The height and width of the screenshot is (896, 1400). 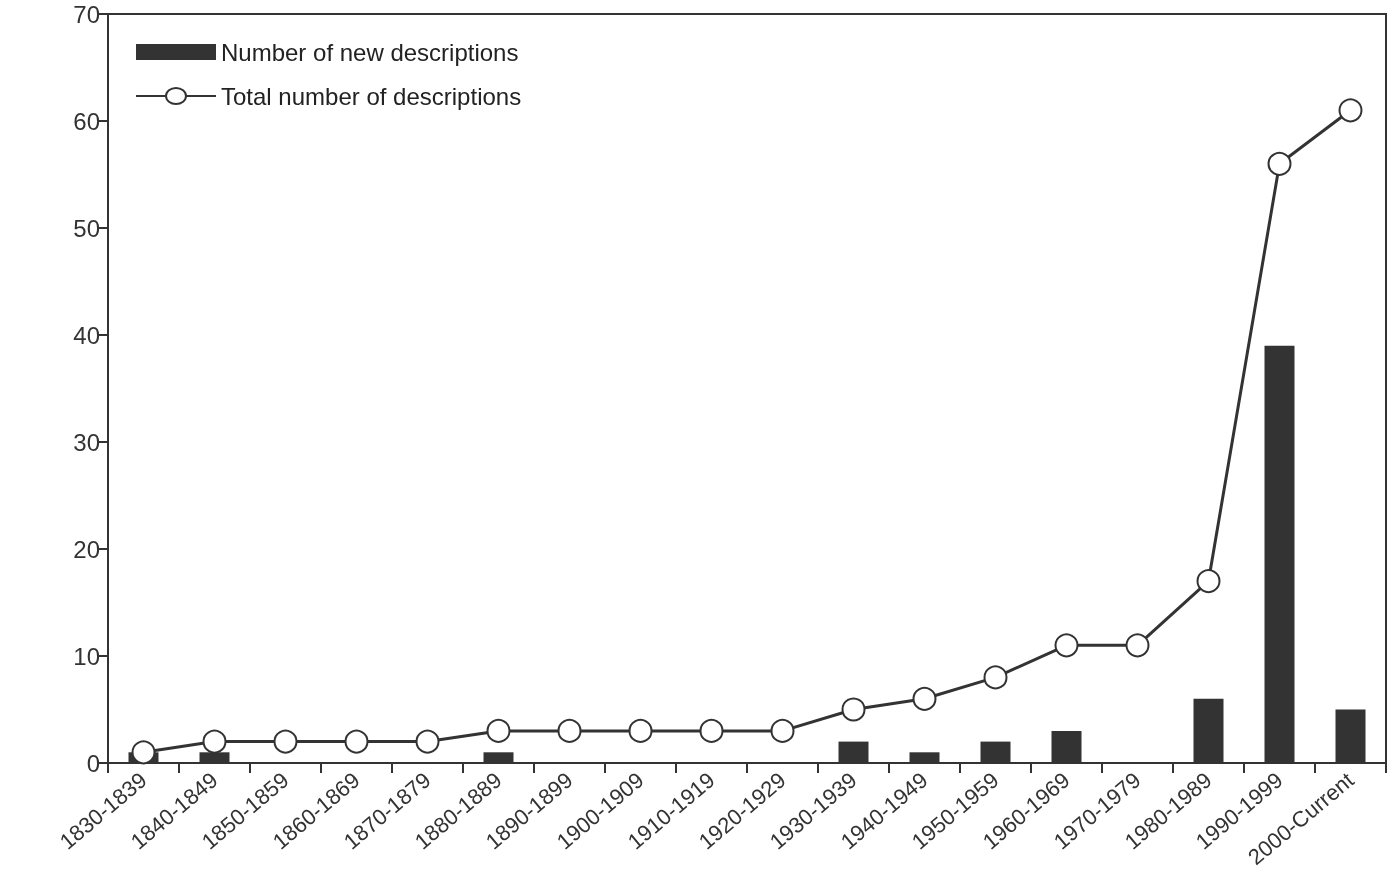 What do you see at coordinates (370, 52) in the screenshot?
I see `legend-label: Number of new descriptions` at bounding box center [370, 52].